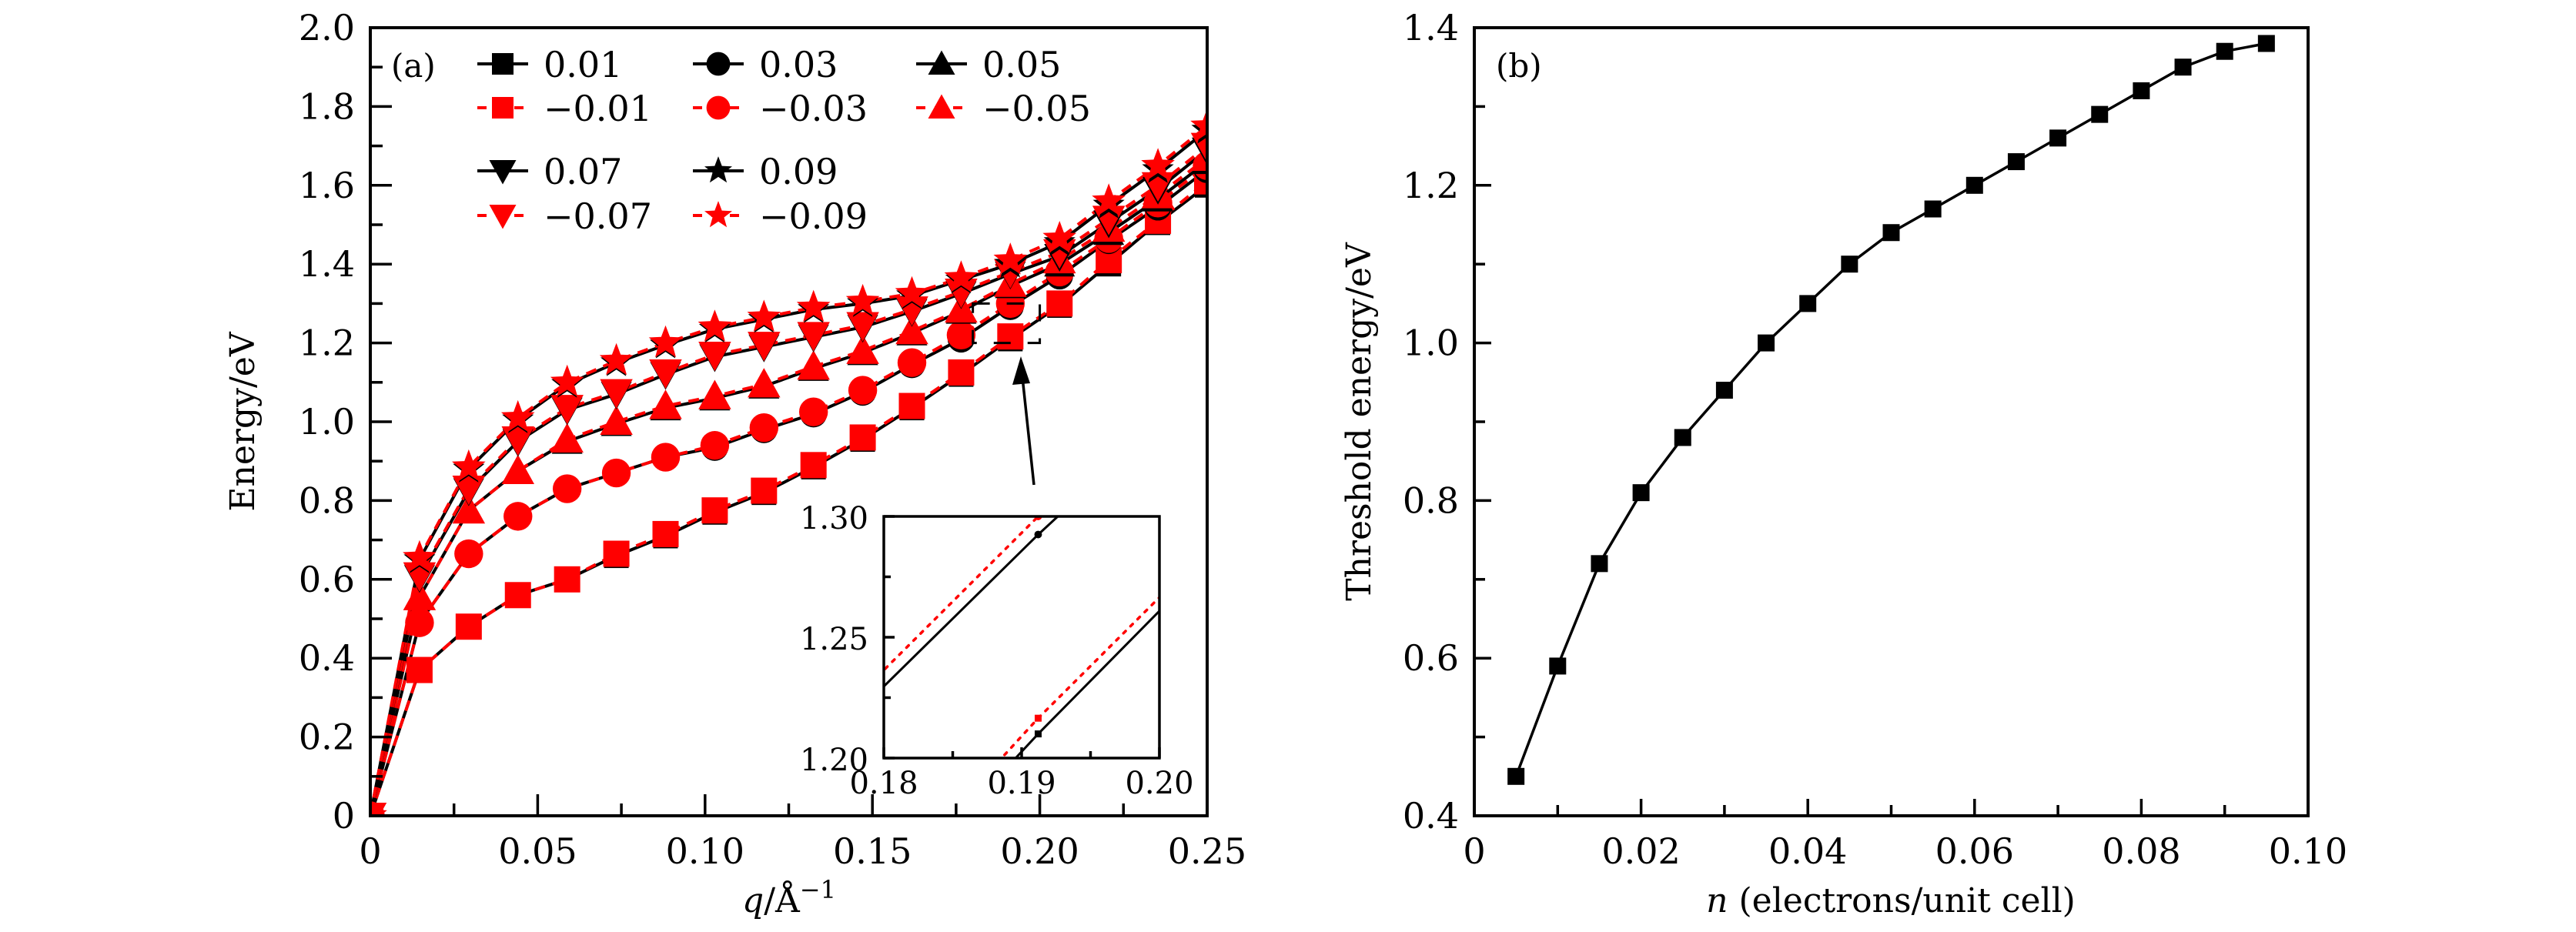 Image resolution: width=2576 pixels, height=932 pixels. I want to click on x-tick-label: 0.08, so click(2141, 851).